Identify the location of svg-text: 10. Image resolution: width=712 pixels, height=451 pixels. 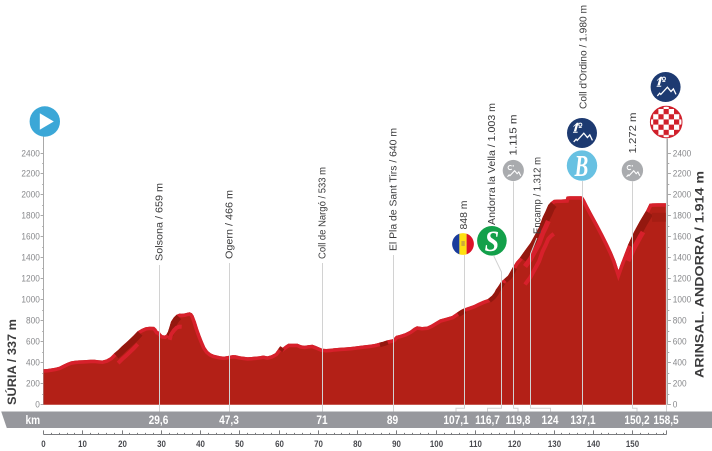
(82, 444).